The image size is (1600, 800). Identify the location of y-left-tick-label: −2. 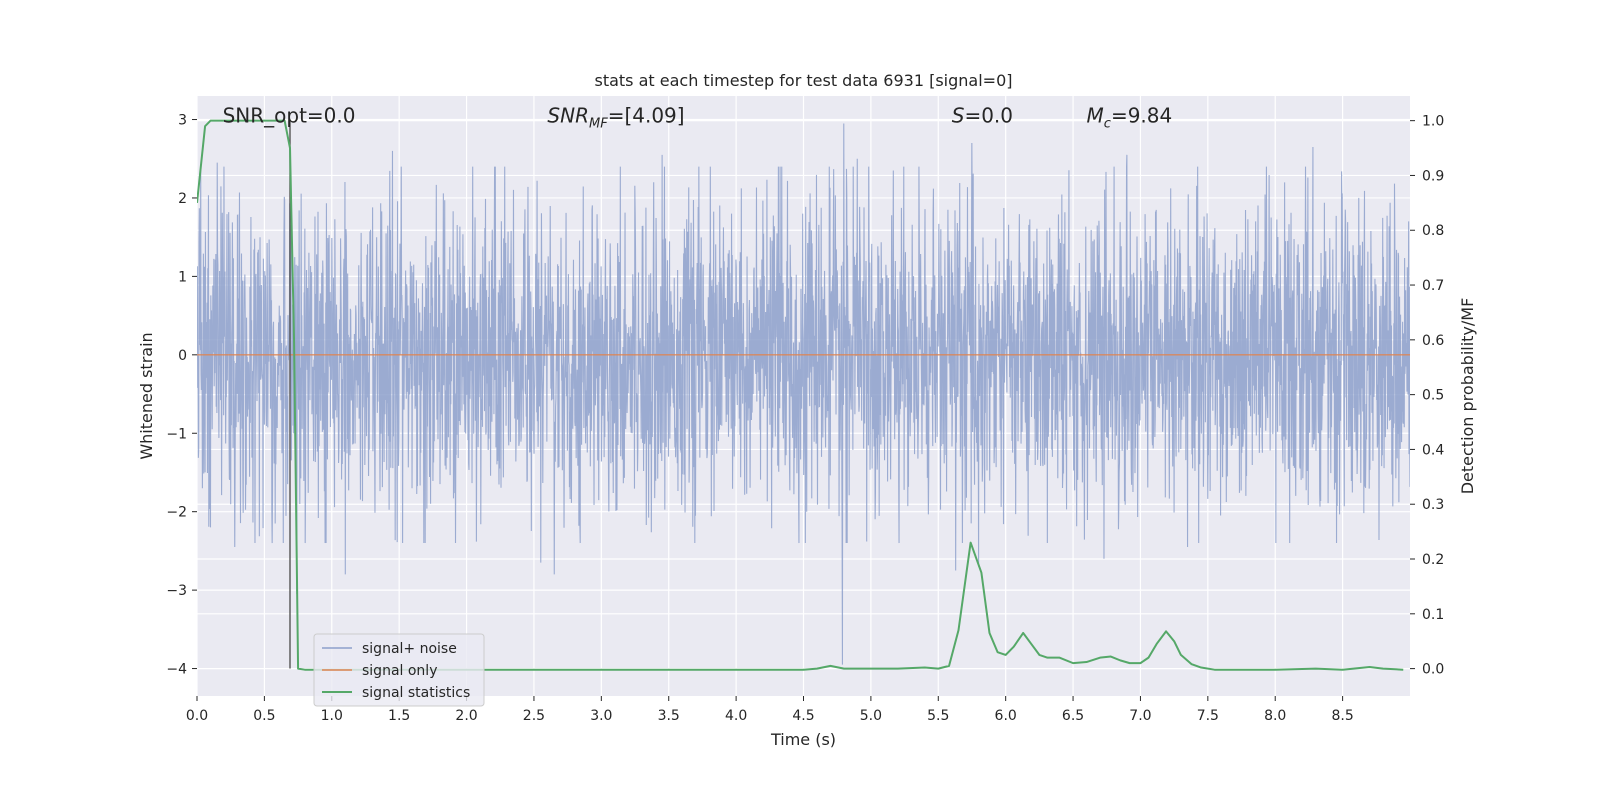
(176, 513).